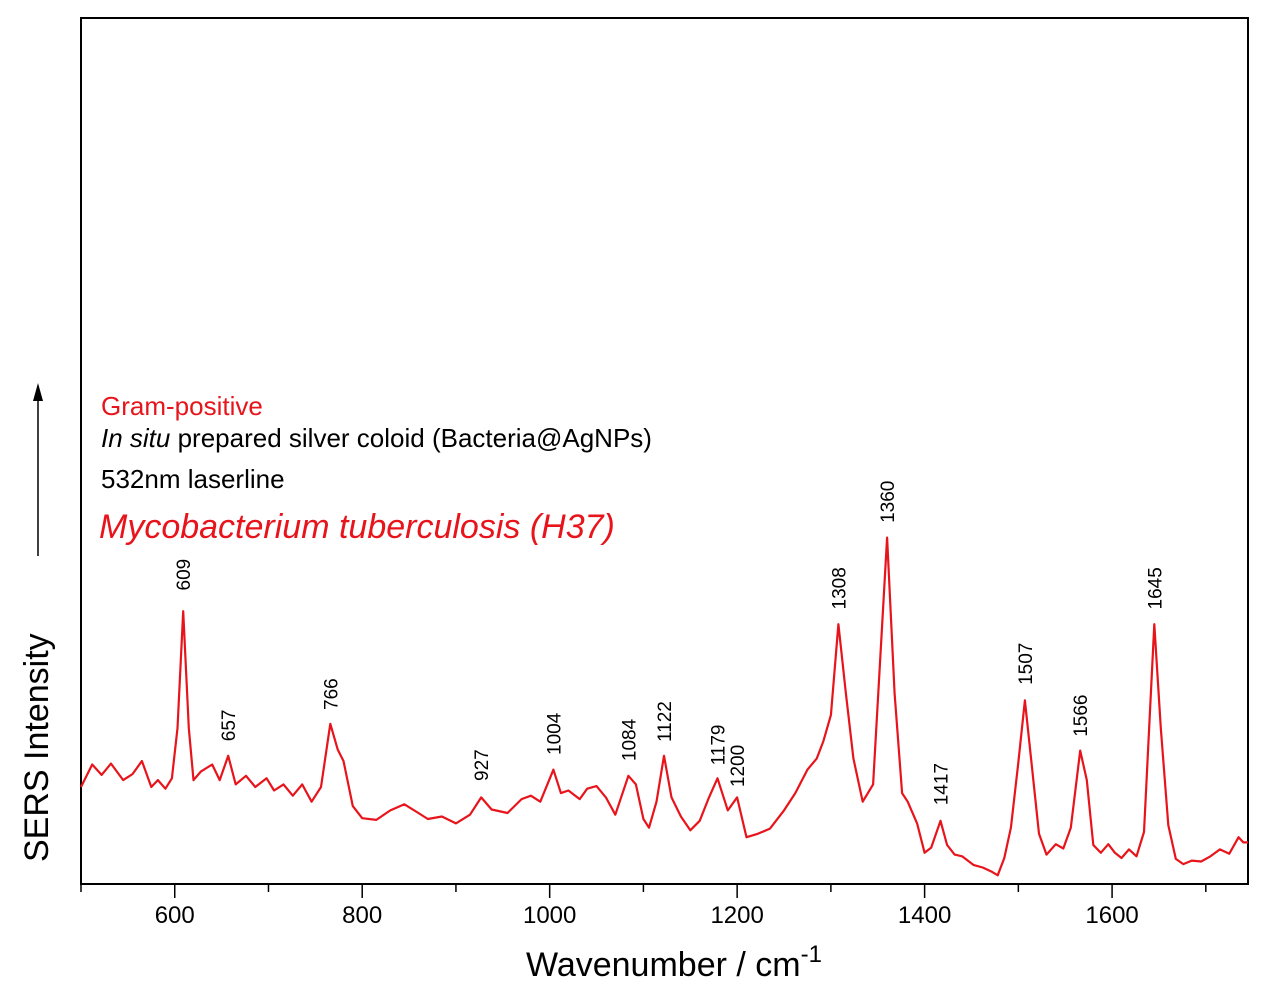 The image size is (1268, 988). What do you see at coordinates (643, 891) in the screenshot?
I see `x-axis-ticks` at bounding box center [643, 891].